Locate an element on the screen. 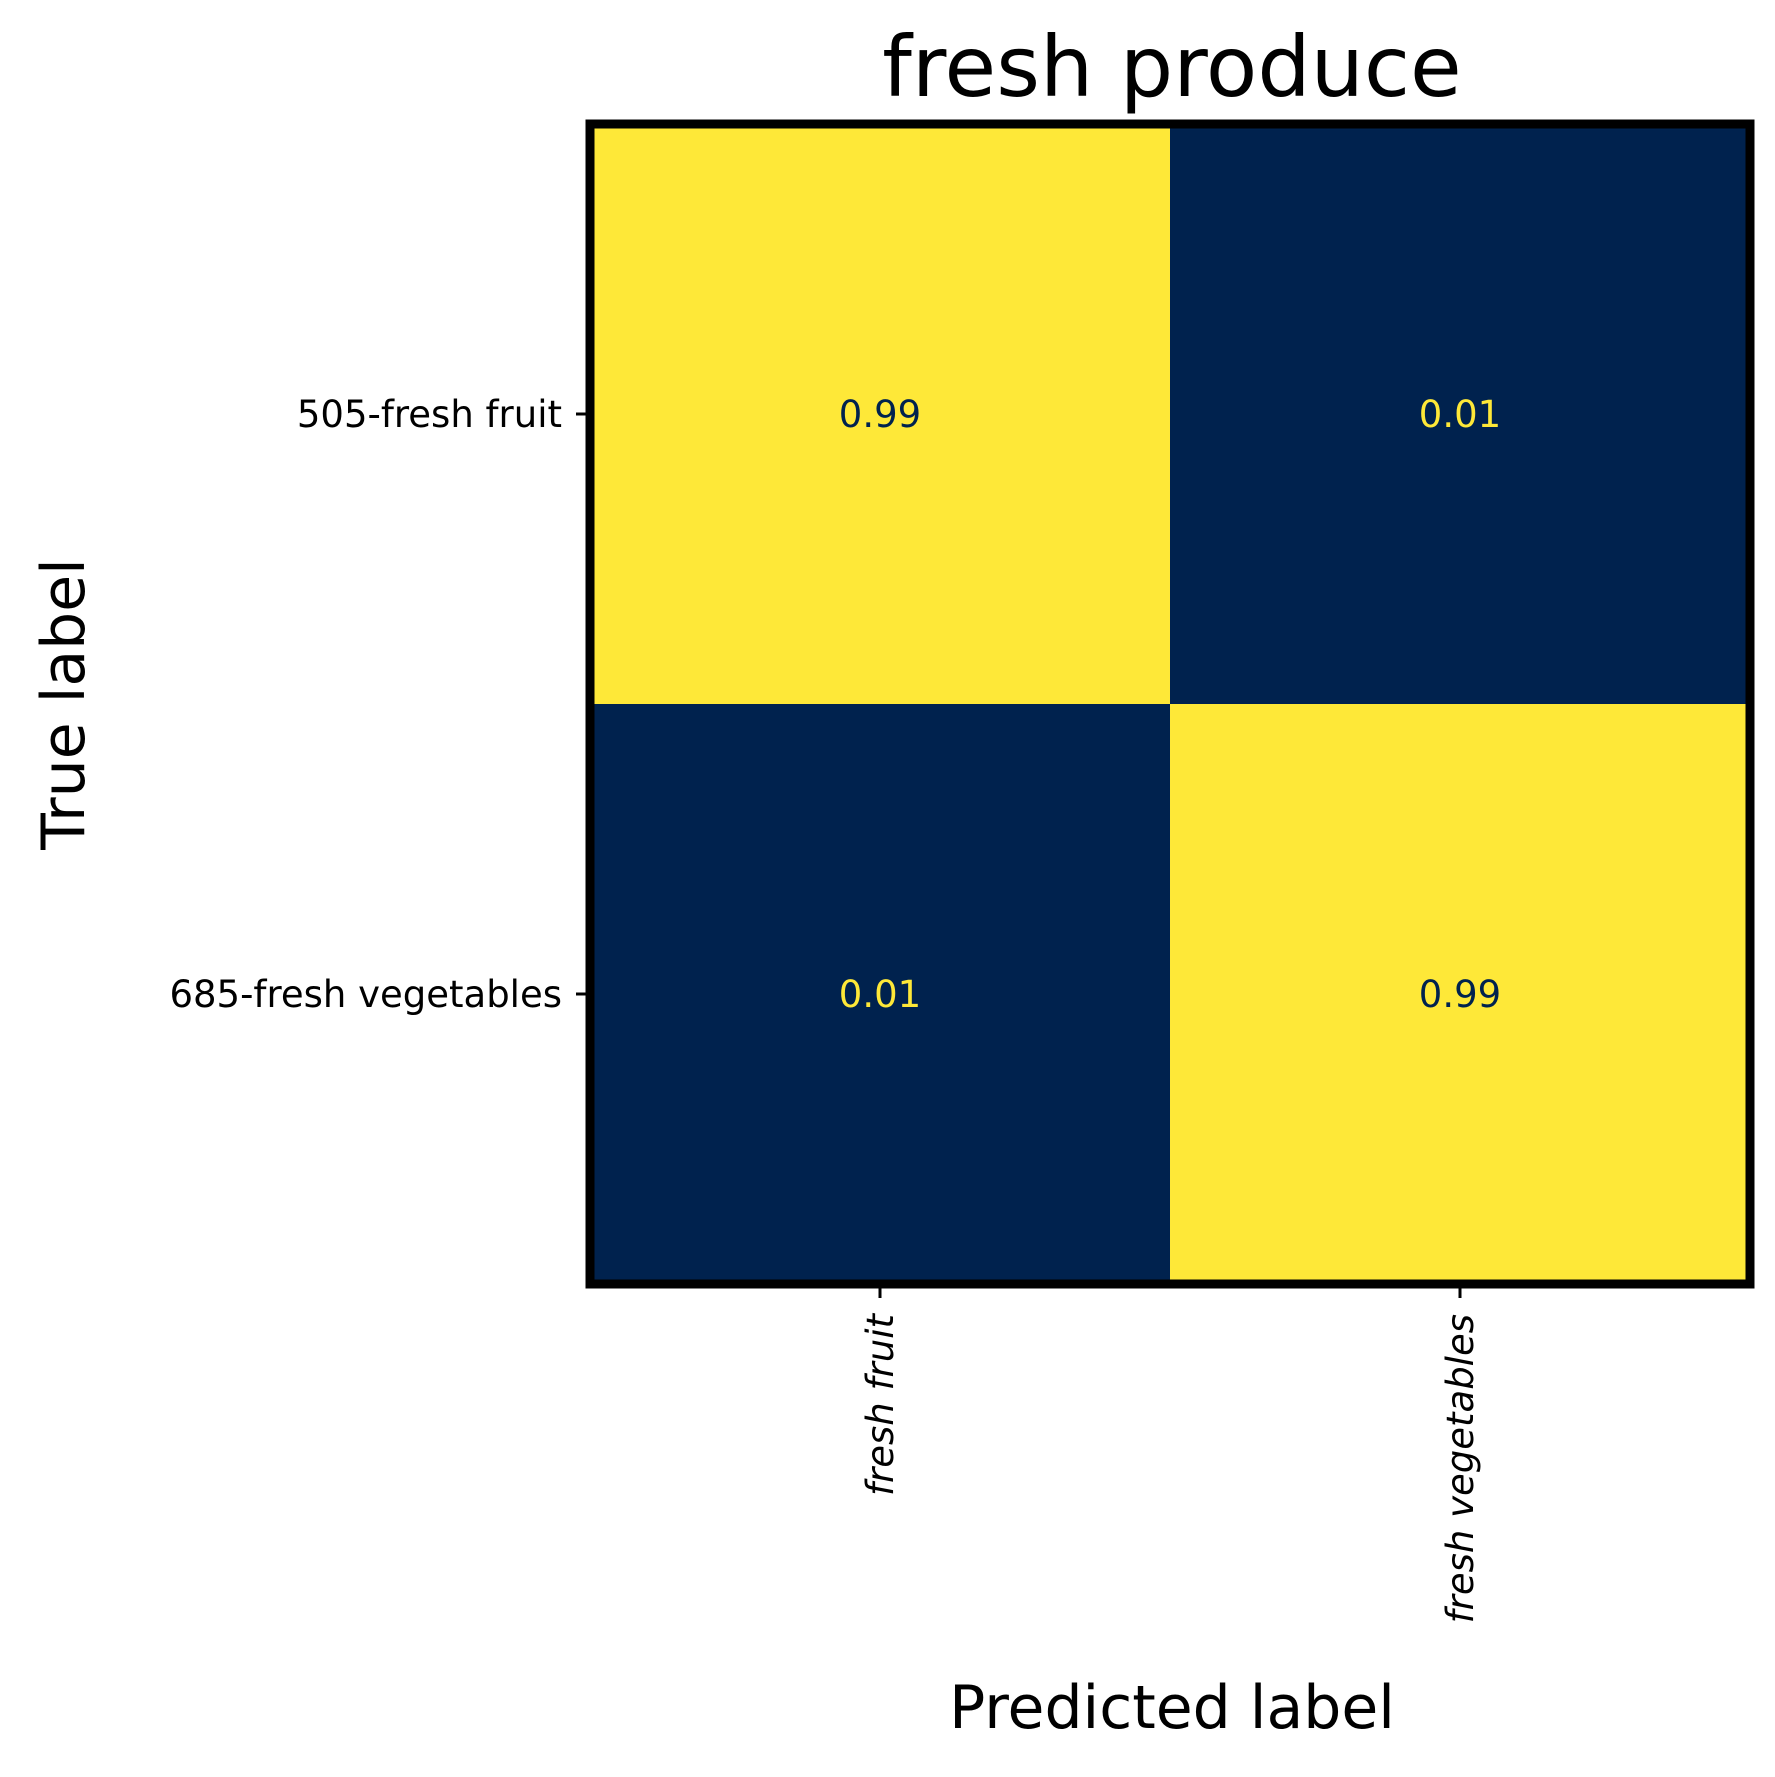 Image resolution: width=1775 pixels, height=1777 pixels. x-axis-ticks: fresh fruit fresh vegetables is located at coordinates (1170, 1455).